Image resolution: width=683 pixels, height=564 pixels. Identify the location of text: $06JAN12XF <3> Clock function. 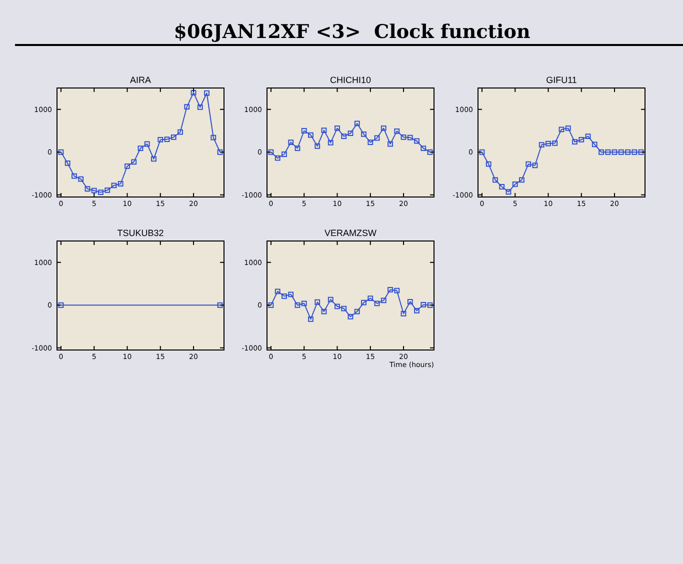
(352, 32).